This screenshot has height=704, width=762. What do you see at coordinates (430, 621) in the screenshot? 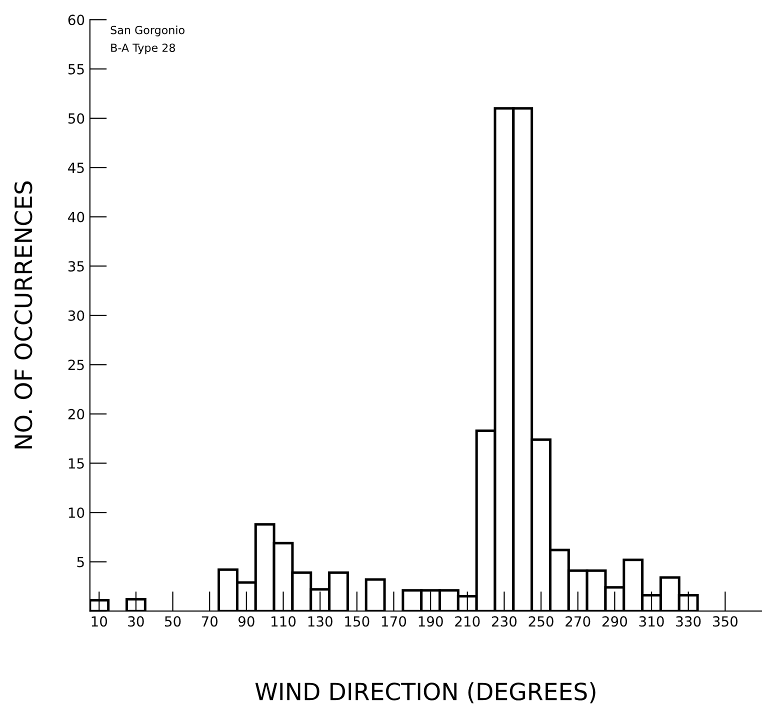
I see `x-tick-label: 190` at bounding box center [430, 621].